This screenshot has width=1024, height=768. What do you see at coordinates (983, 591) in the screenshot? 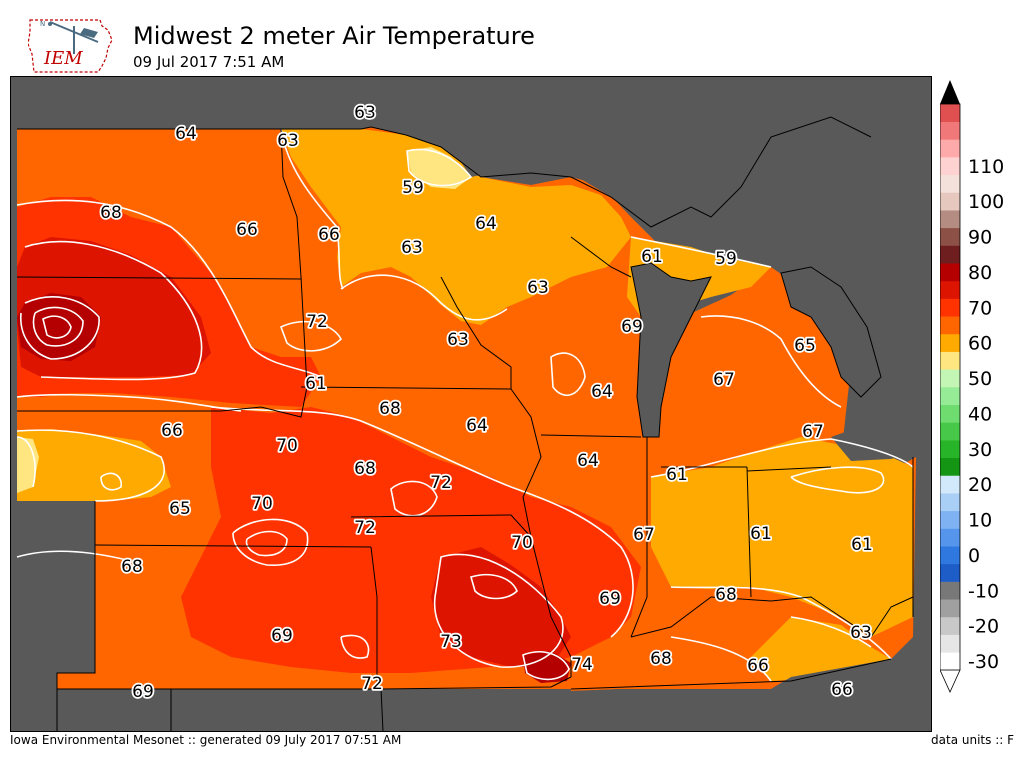
I see `colorbar-tick-label: -10` at bounding box center [983, 591].